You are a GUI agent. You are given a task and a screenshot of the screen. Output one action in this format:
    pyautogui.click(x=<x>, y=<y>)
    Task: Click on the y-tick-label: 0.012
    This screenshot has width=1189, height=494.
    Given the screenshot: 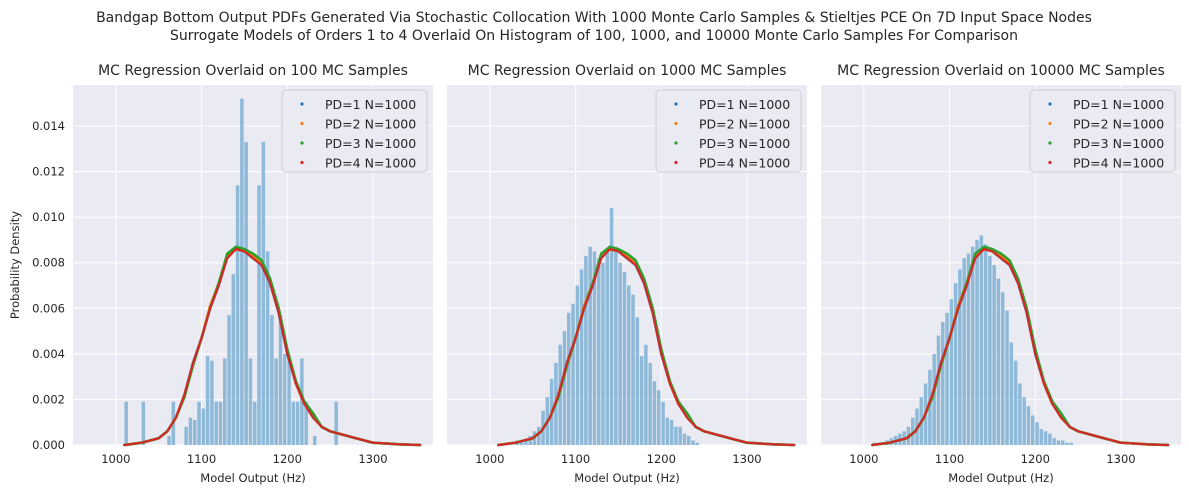 What is the action you would take?
    pyautogui.click(x=48, y=172)
    